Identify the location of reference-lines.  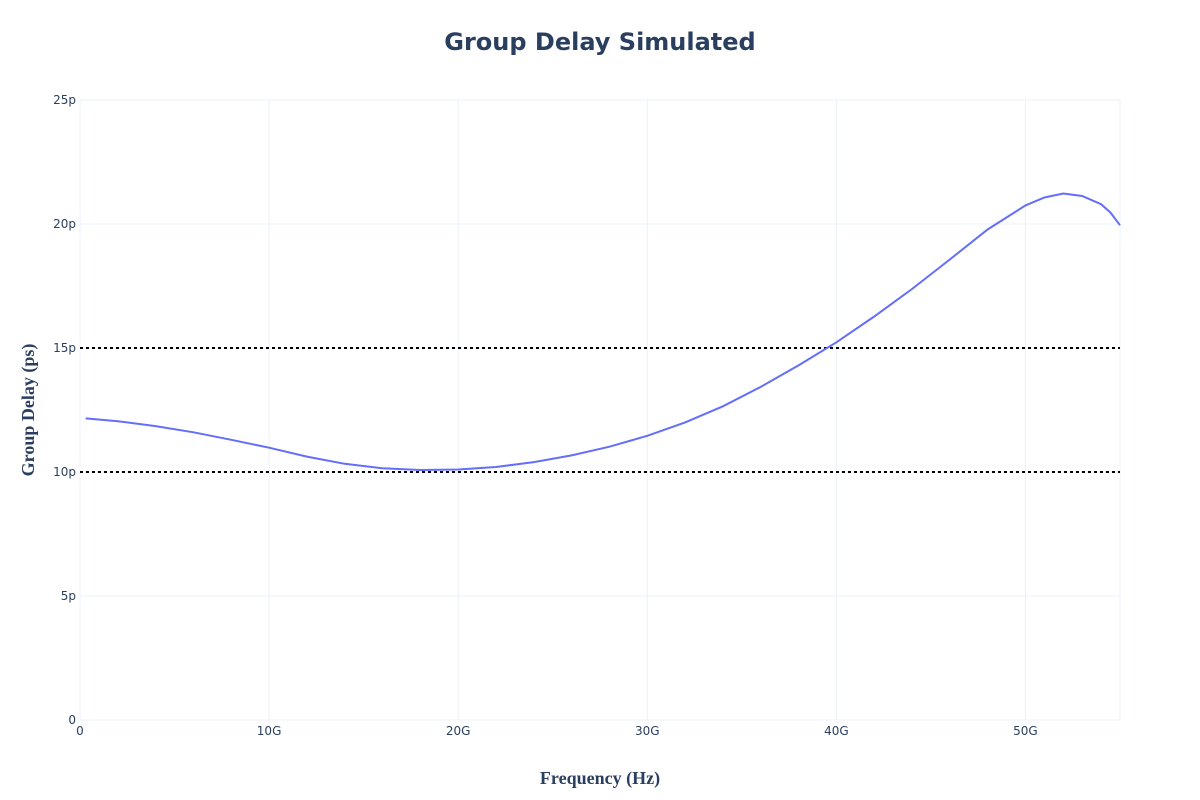
(600, 410).